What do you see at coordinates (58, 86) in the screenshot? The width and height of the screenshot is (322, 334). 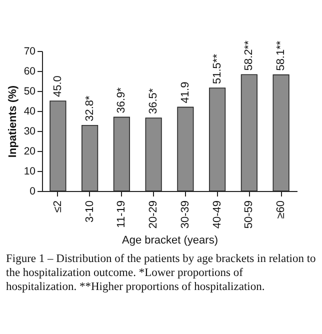 I see `data-label: 45.0` at bounding box center [58, 86].